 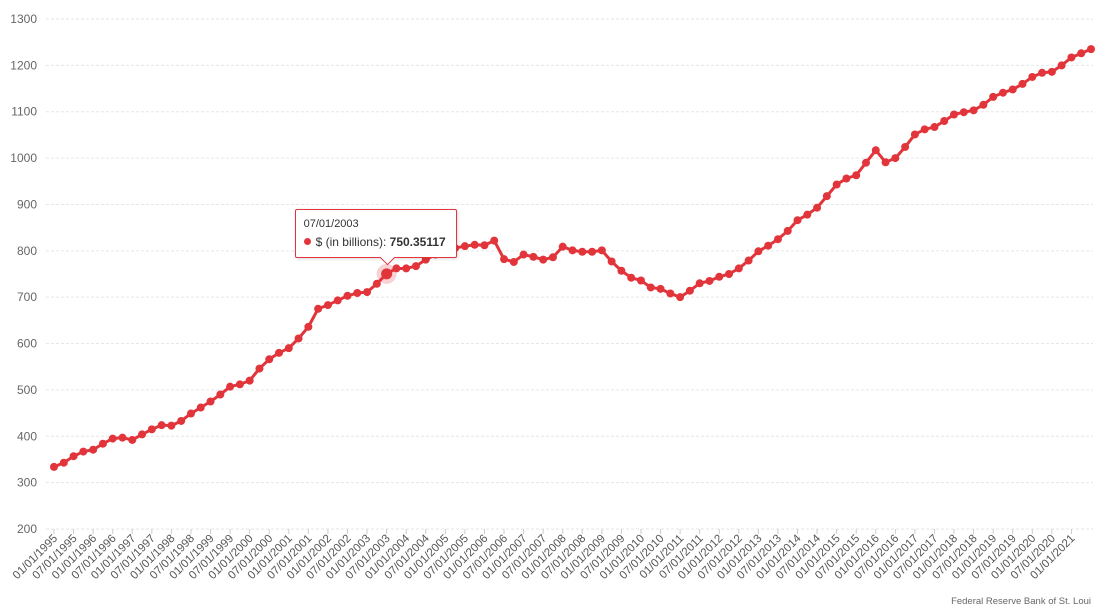 What do you see at coordinates (1021, 601) in the screenshot?
I see `chart-credit: Federal Reserve Bank of St. Loui` at bounding box center [1021, 601].